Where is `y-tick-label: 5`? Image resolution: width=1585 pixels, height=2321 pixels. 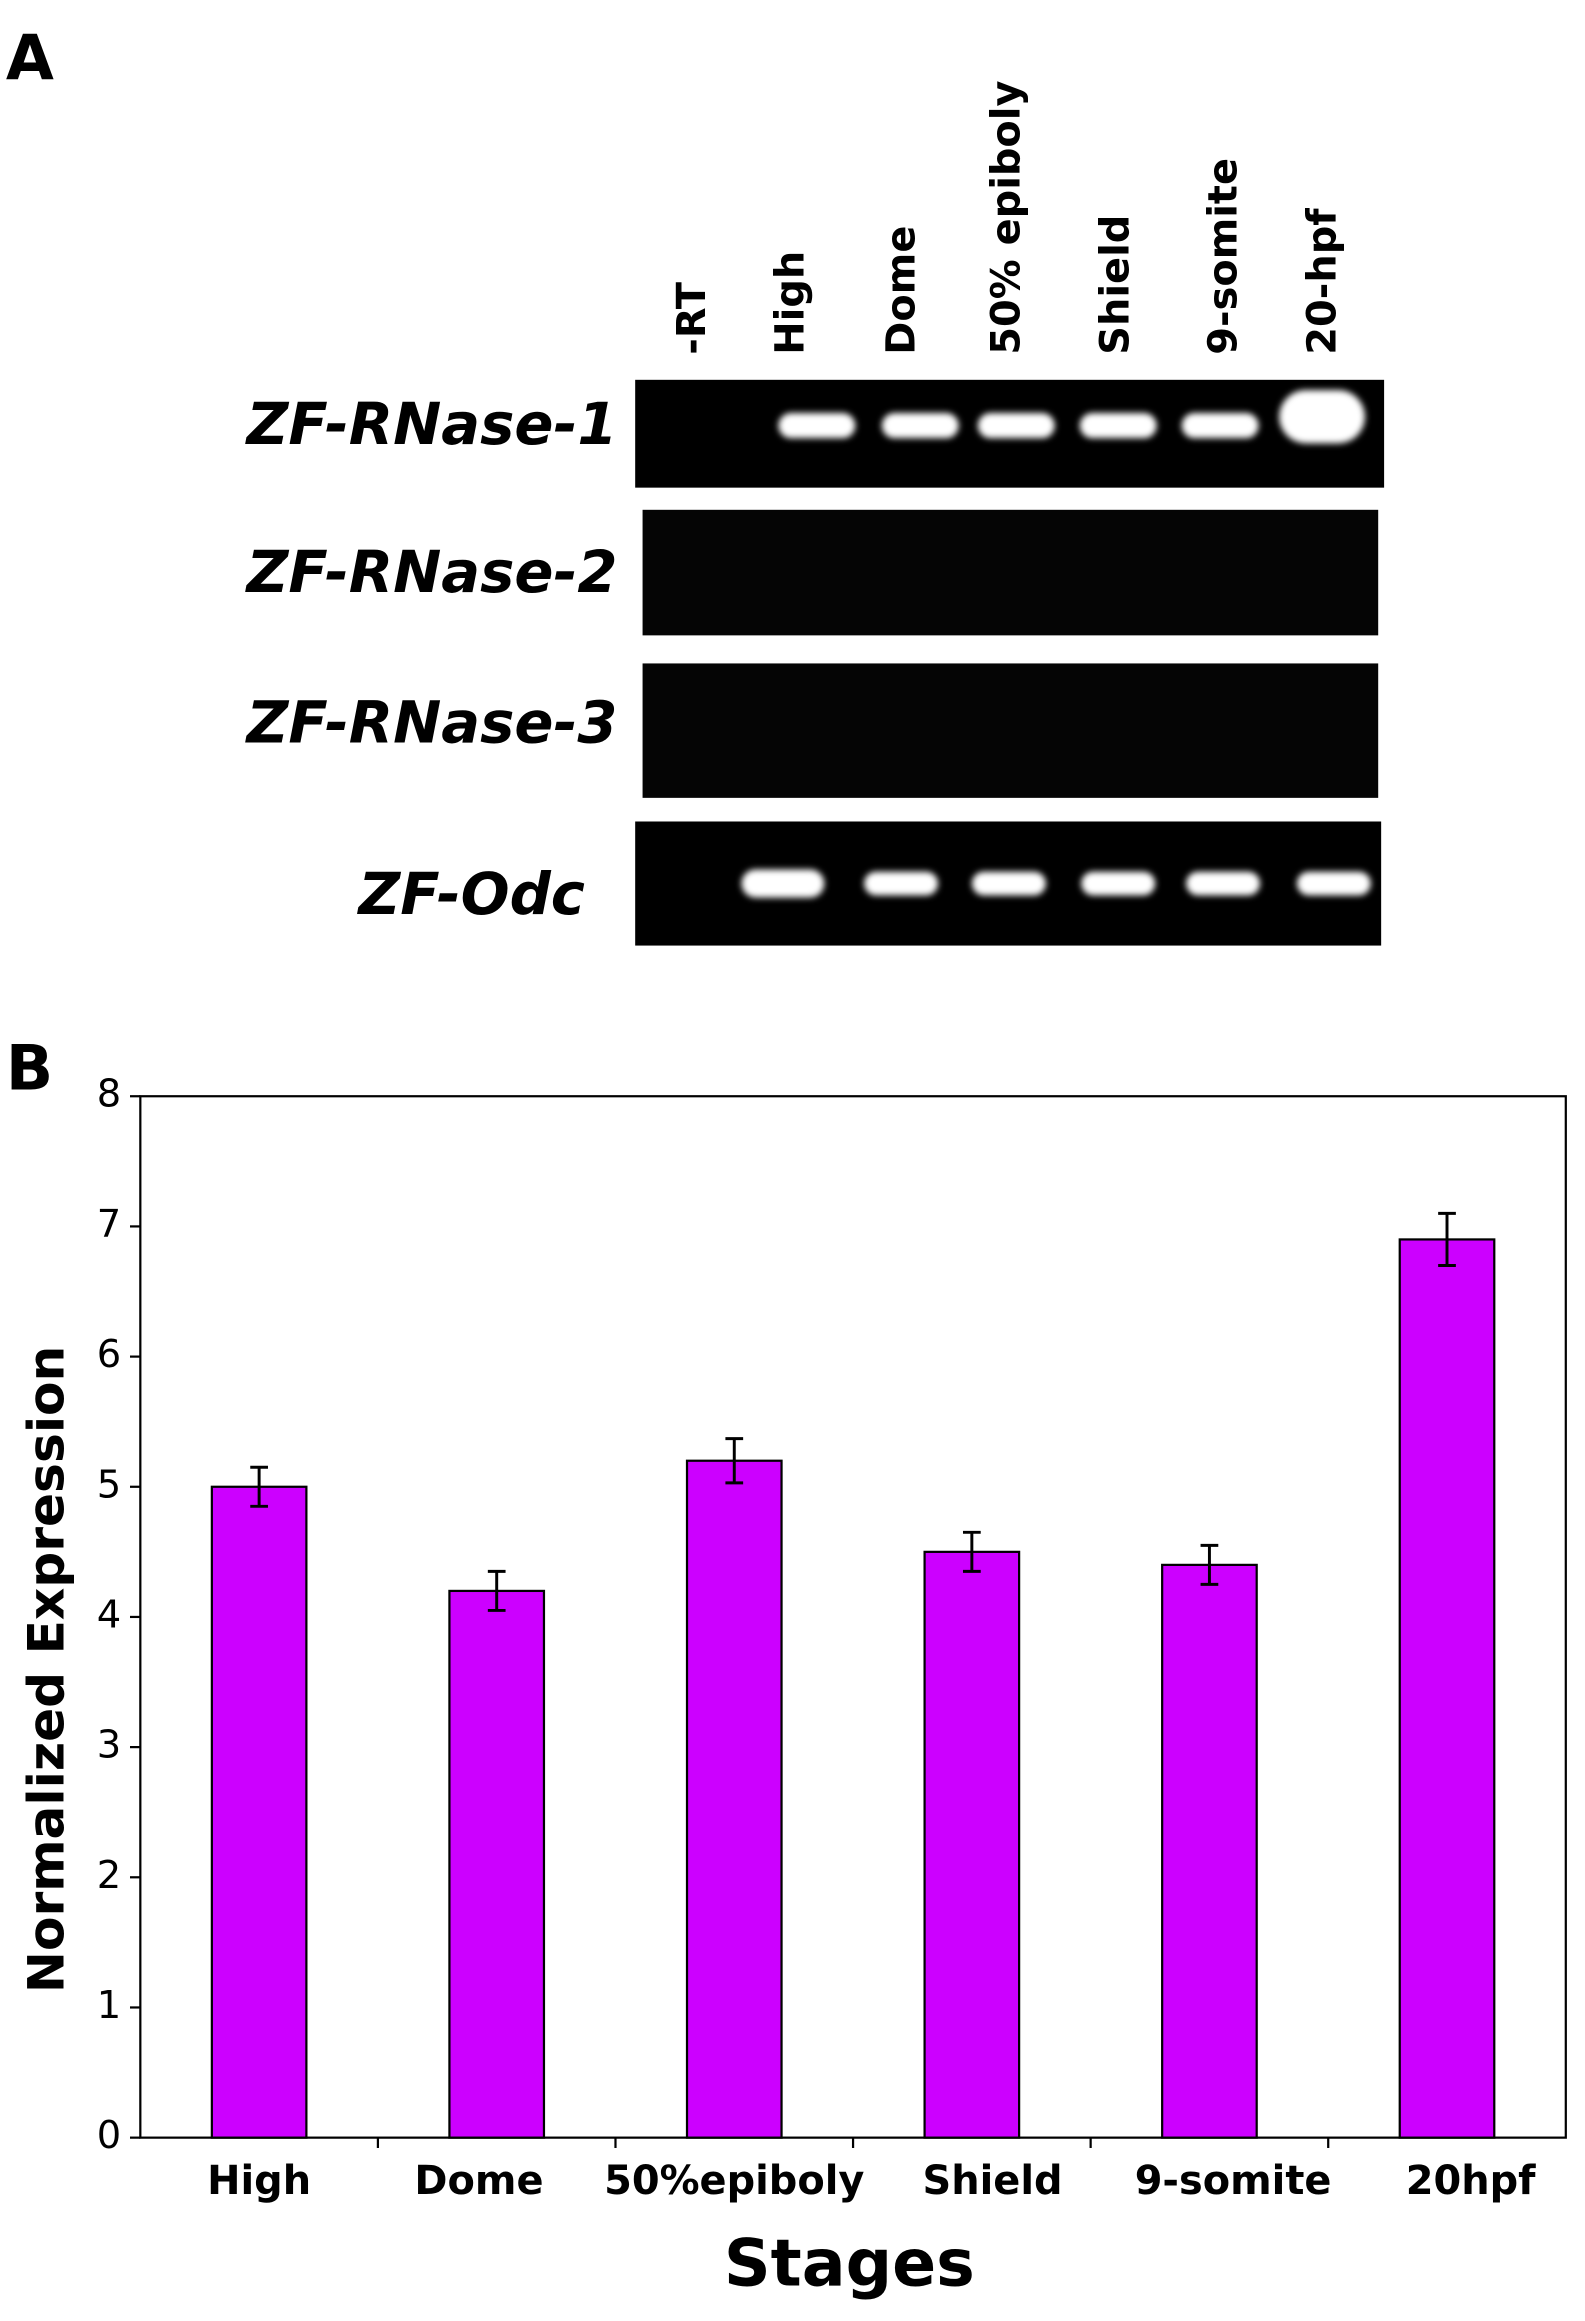
y-tick-label: 5 is located at coordinates (109, 1484).